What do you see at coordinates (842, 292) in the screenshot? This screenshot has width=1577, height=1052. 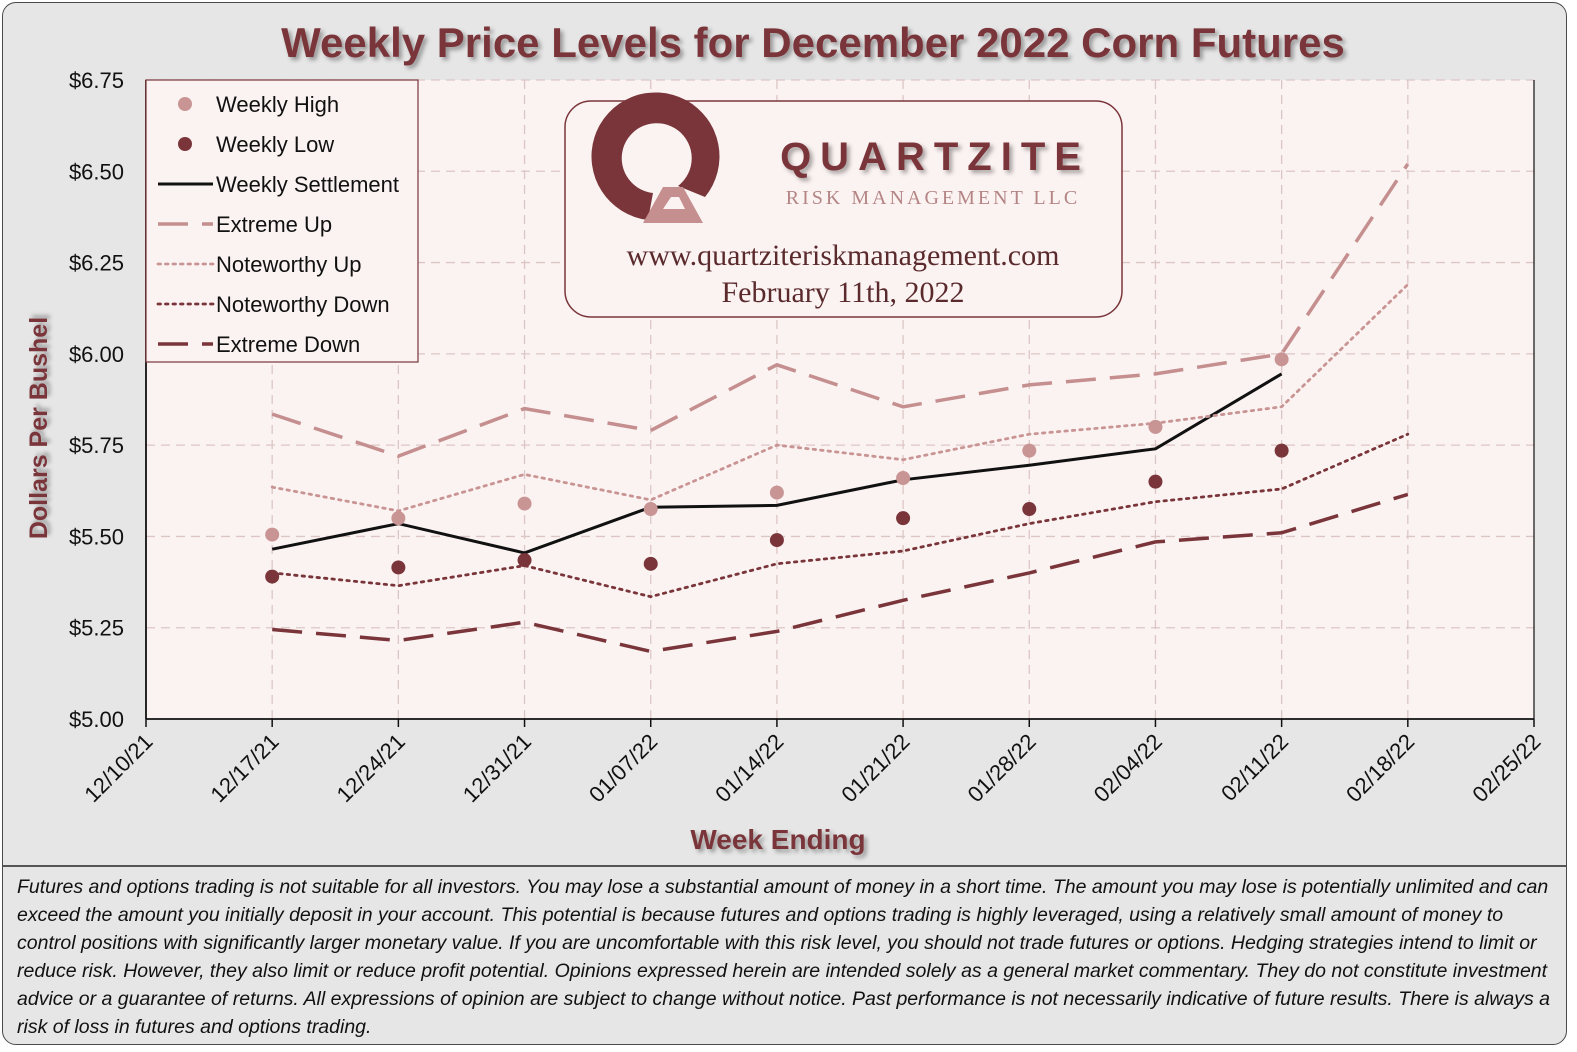 I see `chart-date: February 11th, 2022` at bounding box center [842, 292].